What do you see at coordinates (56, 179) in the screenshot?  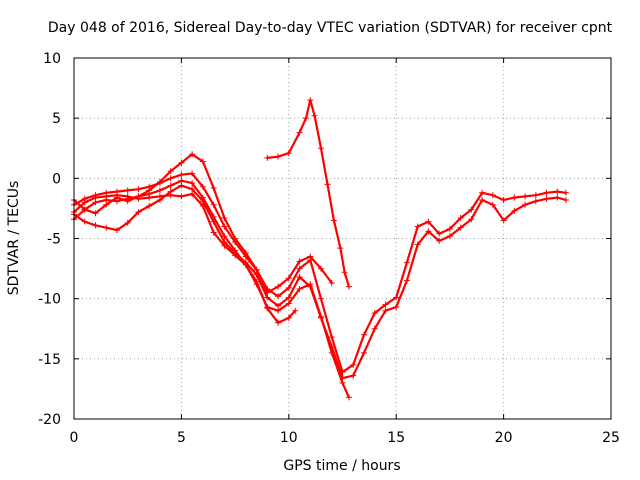 I see `y-tick-label: 0` at bounding box center [56, 179].